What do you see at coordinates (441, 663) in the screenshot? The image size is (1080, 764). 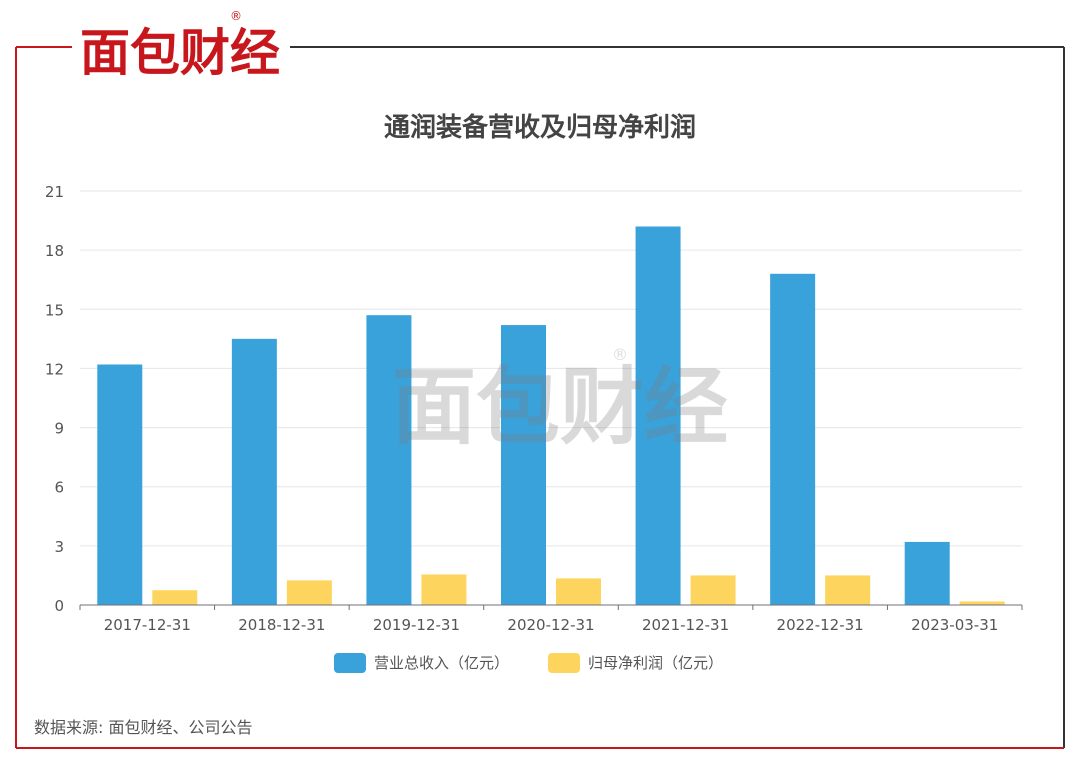 I see `legend-label: 营业总收入（亿元）` at bounding box center [441, 663].